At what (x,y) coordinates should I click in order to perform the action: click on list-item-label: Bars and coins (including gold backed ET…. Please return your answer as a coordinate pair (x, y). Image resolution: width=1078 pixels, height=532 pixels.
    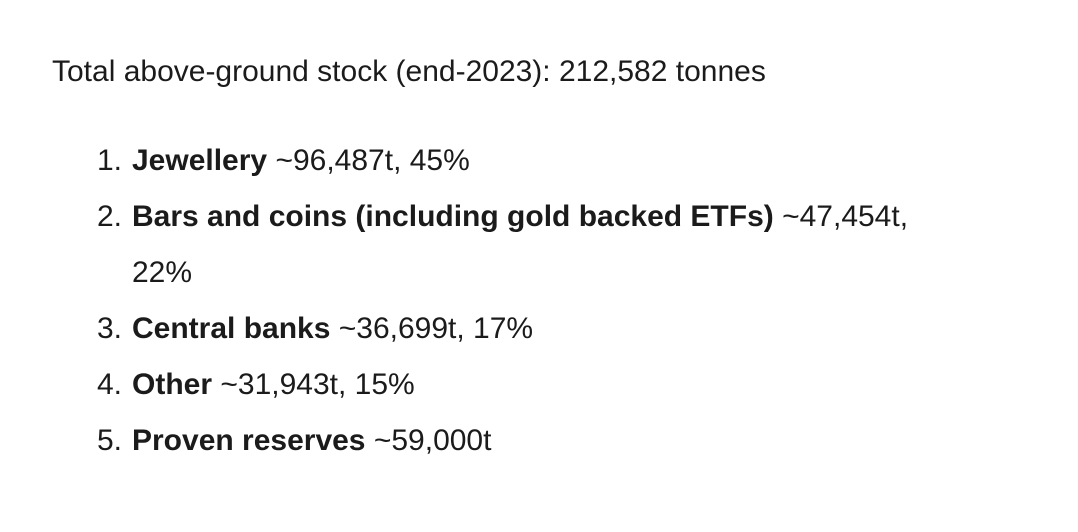
    Looking at the image, I should click on (453, 216).